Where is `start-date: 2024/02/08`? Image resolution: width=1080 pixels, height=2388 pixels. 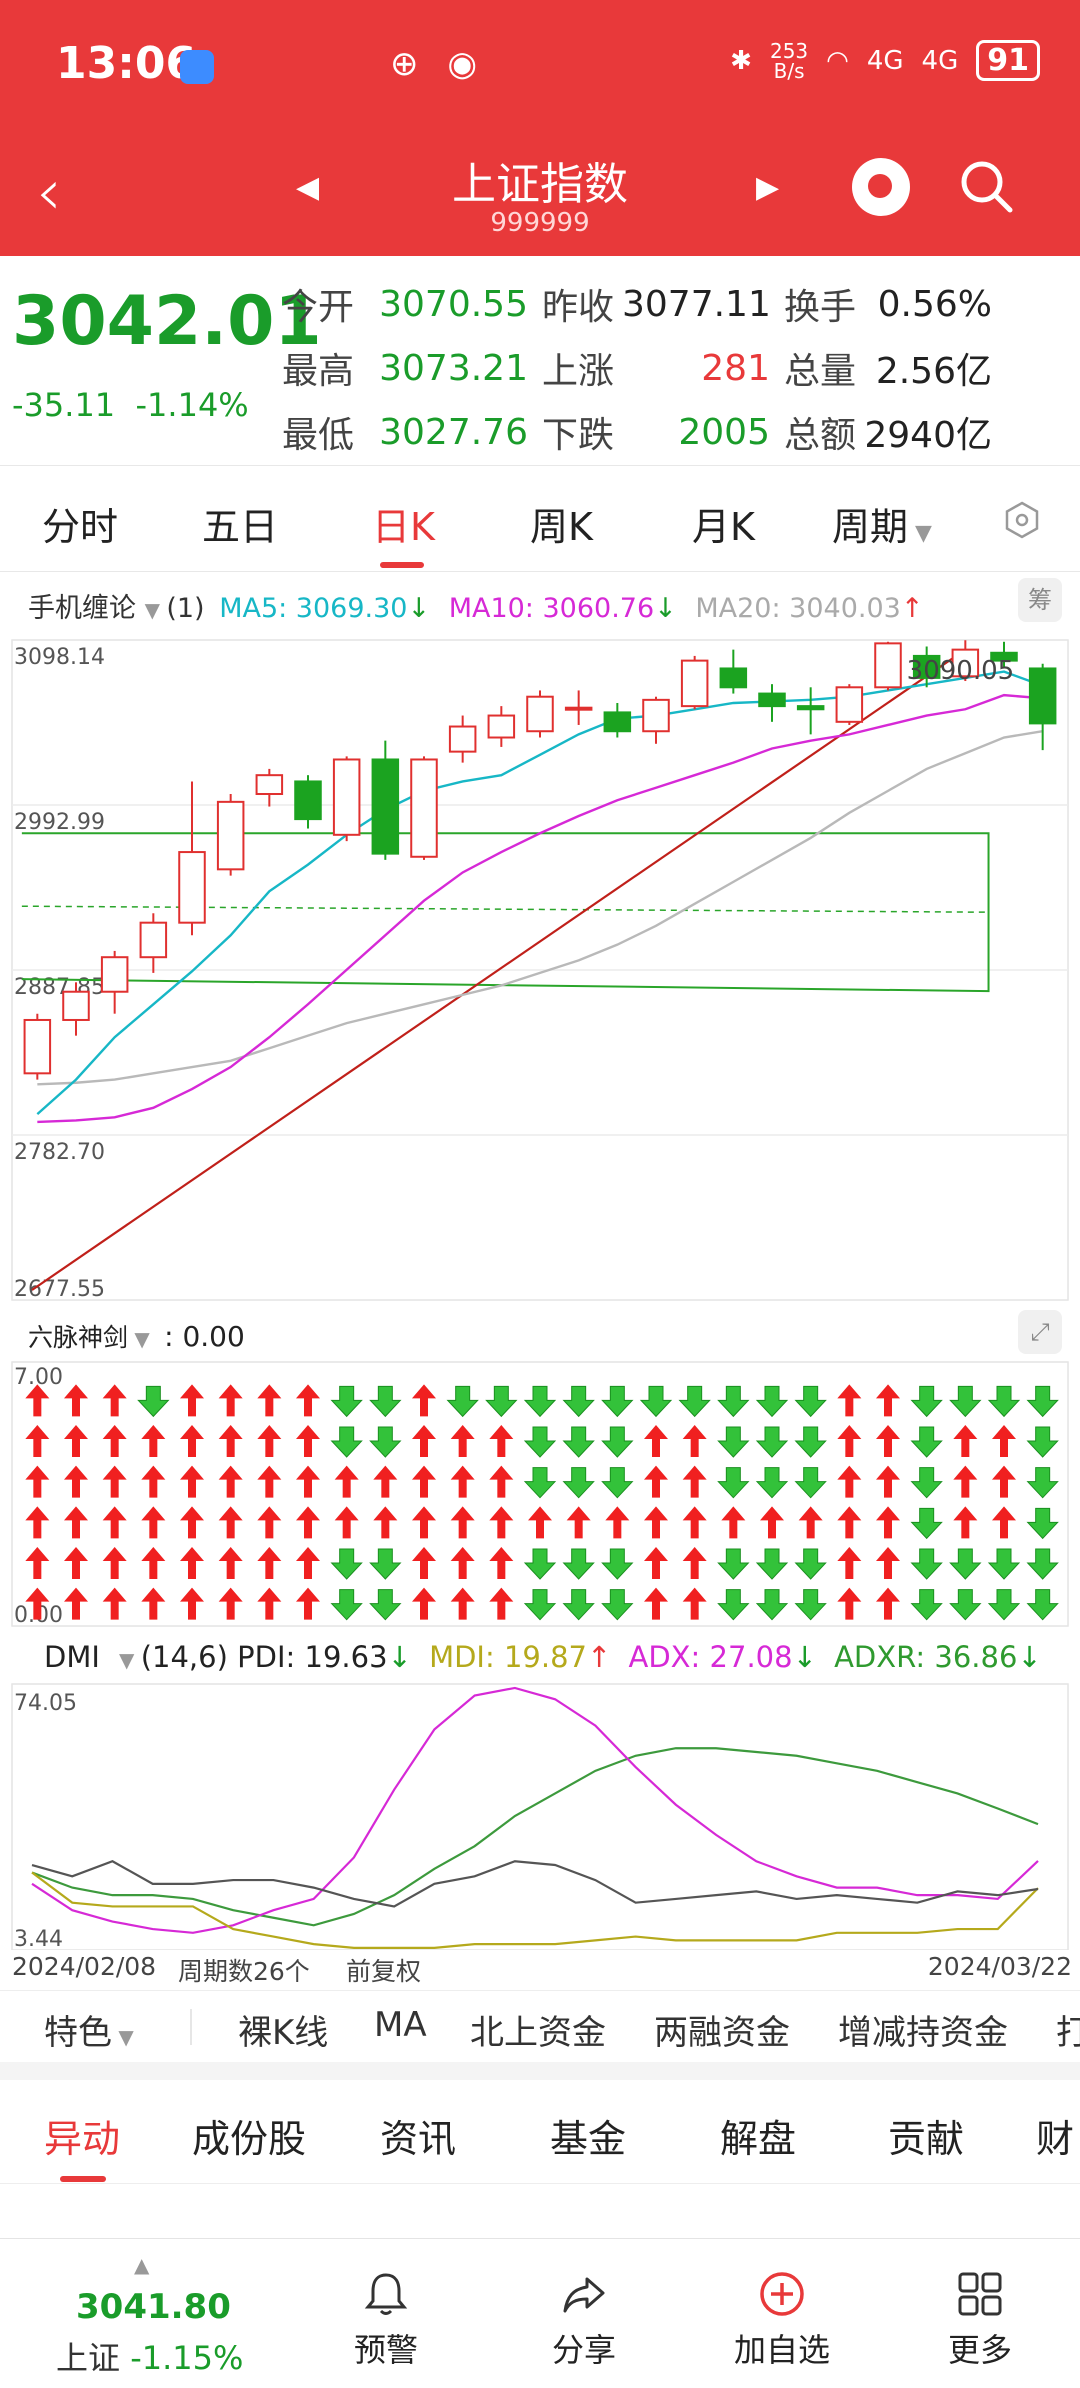 start-date: 2024/02/08 is located at coordinates (84, 1966).